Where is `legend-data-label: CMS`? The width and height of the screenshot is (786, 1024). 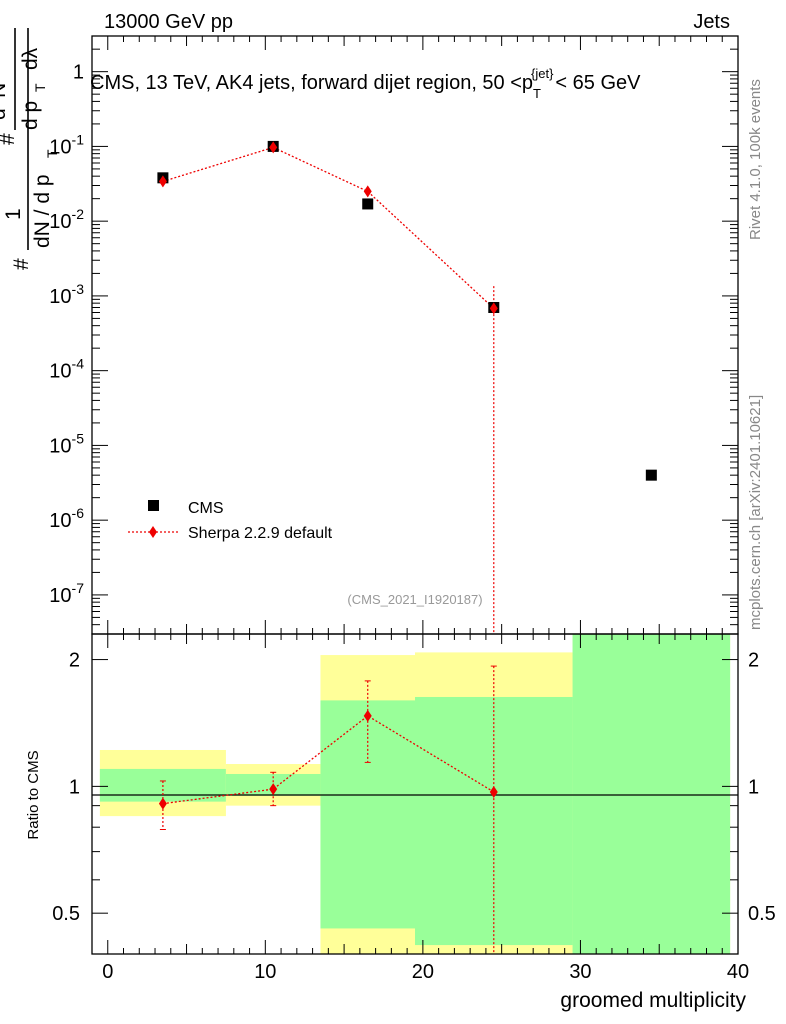
legend-data-label: CMS is located at coordinates (206, 508).